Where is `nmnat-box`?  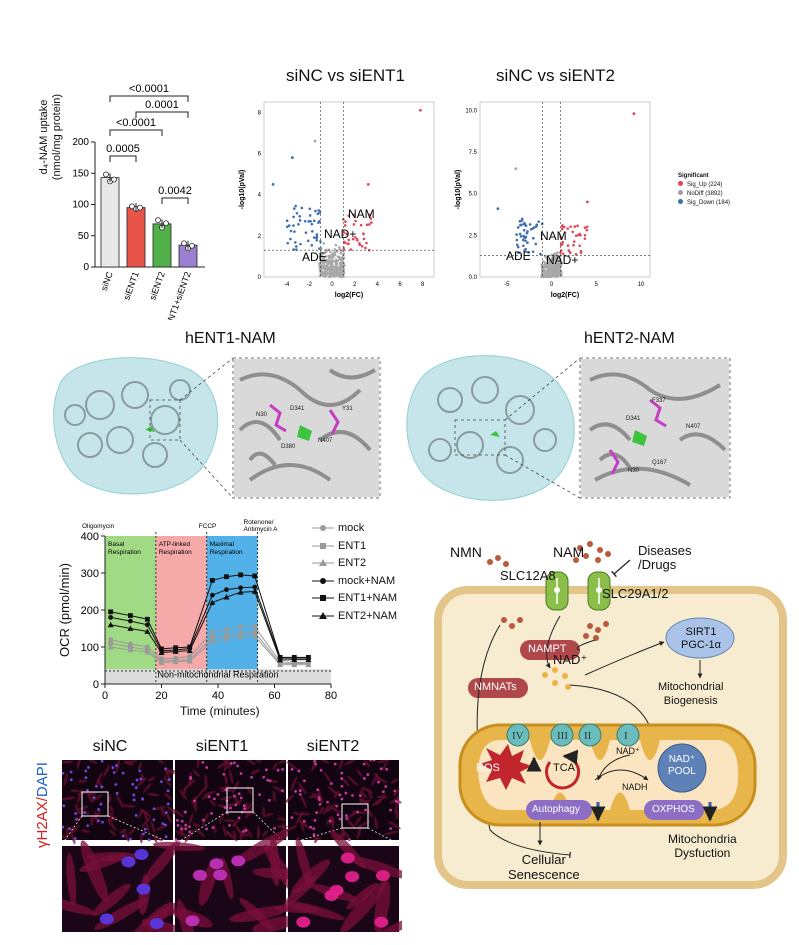
nmnat-box is located at coordinates (498, 688).